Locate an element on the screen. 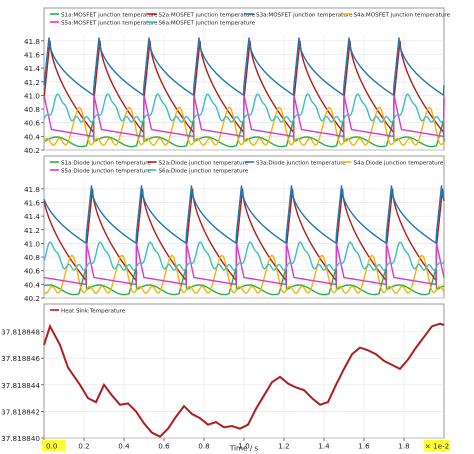 The width and height of the screenshot is (474, 454). legend-label: S6a:MOSFET junction temperature is located at coordinates (207, 24).